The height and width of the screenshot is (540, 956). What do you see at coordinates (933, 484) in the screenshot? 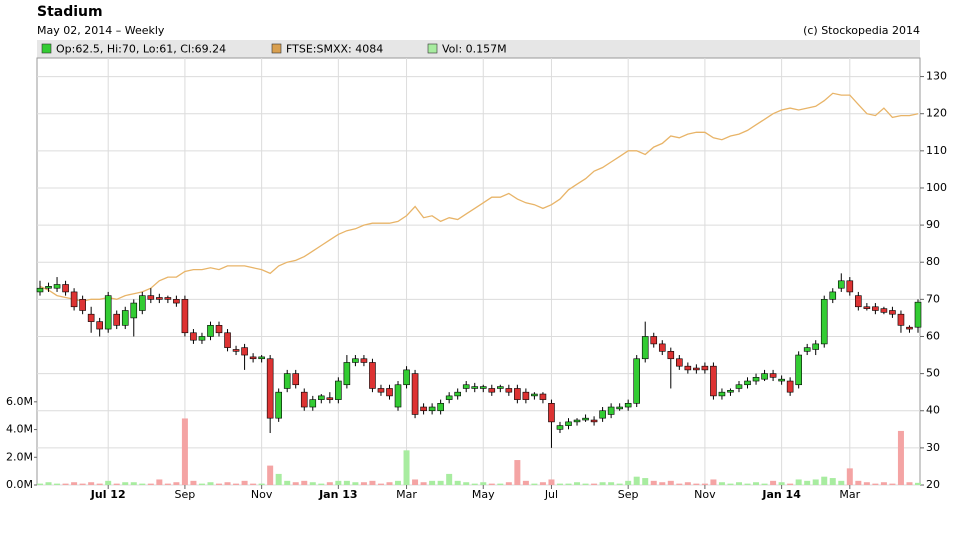
I see `y-tick-label: 20` at bounding box center [933, 484].